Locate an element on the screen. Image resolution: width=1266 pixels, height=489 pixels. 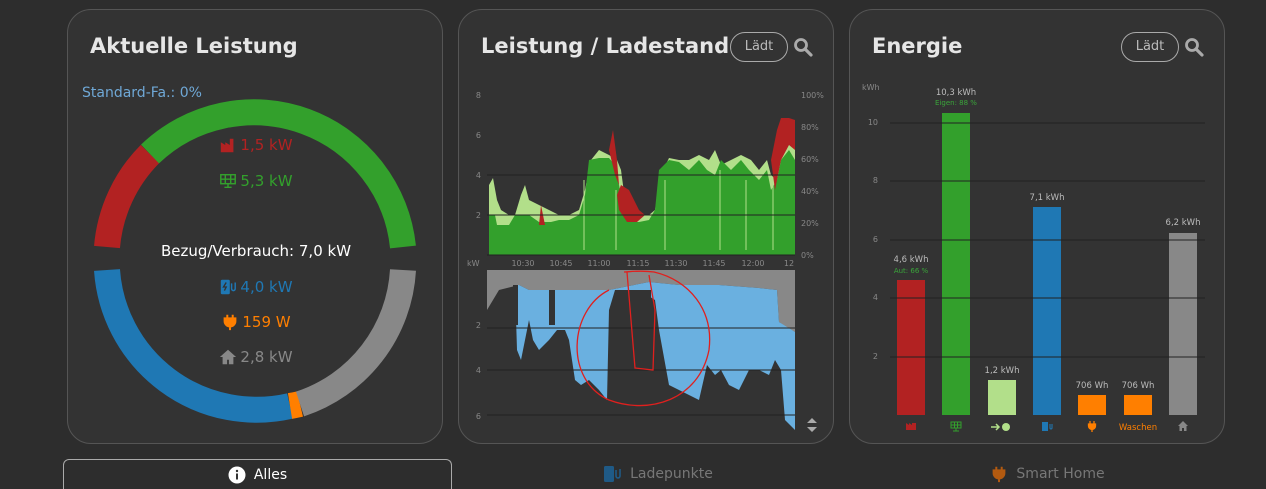
tab-label: Alles is located at coordinates (270, 474).